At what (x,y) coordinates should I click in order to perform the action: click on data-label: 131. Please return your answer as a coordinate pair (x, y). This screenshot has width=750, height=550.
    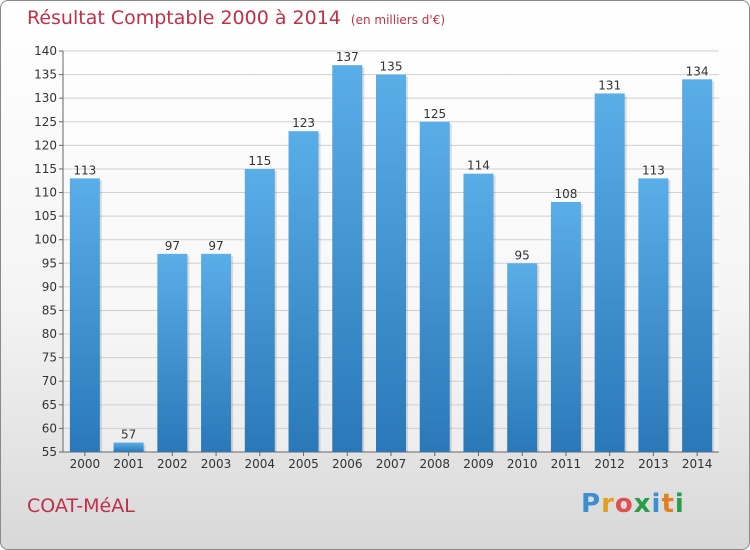
    Looking at the image, I should click on (609, 85).